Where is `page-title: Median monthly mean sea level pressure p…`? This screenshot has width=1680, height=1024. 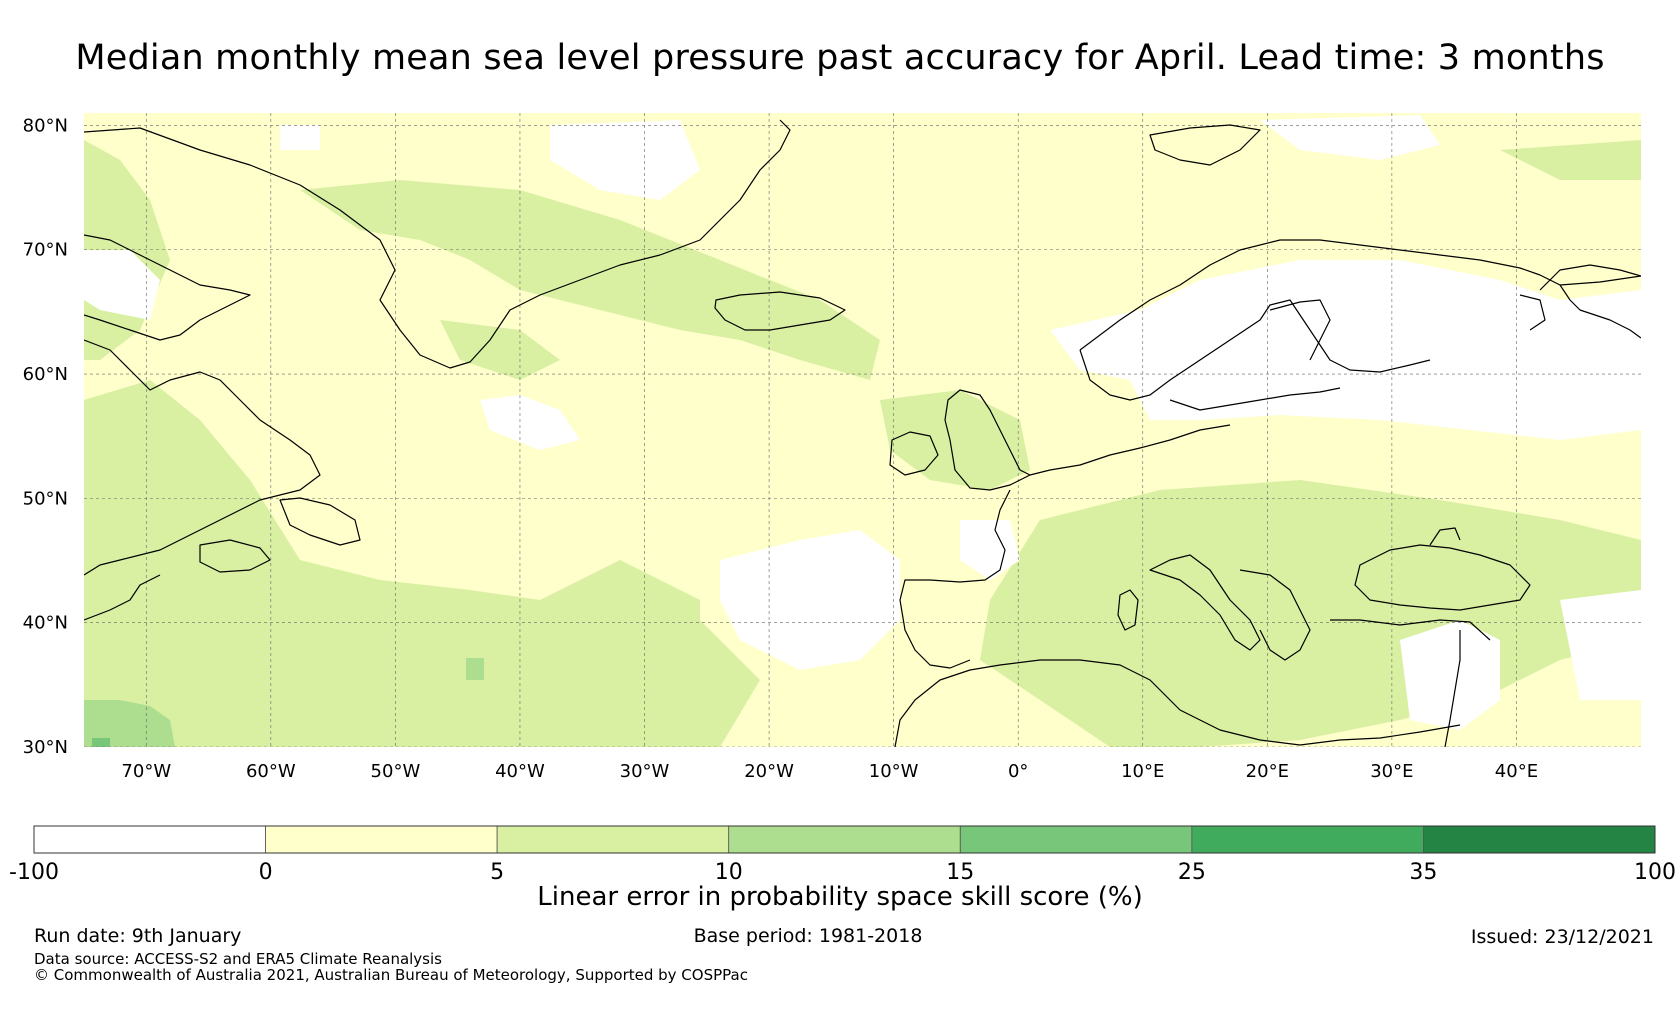 page-title: Median monthly mean sea level pressure p… is located at coordinates (840, 58).